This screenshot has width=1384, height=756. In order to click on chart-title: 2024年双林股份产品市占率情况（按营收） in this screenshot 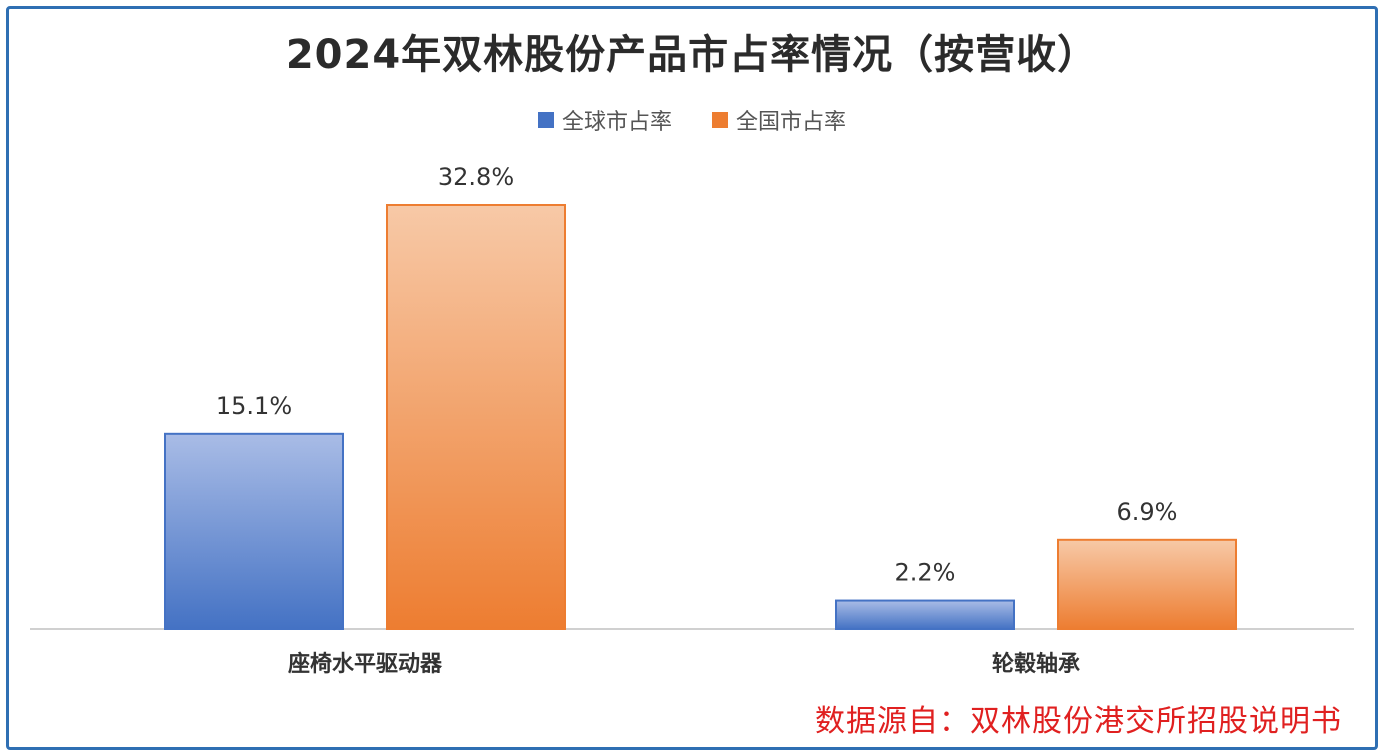, I will do `click(692, 55)`.